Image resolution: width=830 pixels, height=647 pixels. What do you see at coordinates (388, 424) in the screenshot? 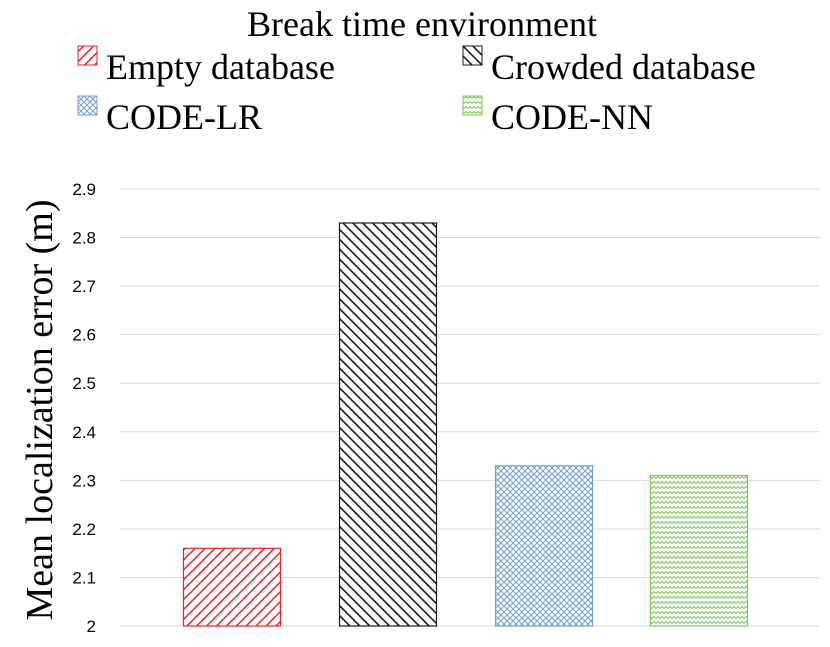
I see `bar-crowded-database` at bounding box center [388, 424].